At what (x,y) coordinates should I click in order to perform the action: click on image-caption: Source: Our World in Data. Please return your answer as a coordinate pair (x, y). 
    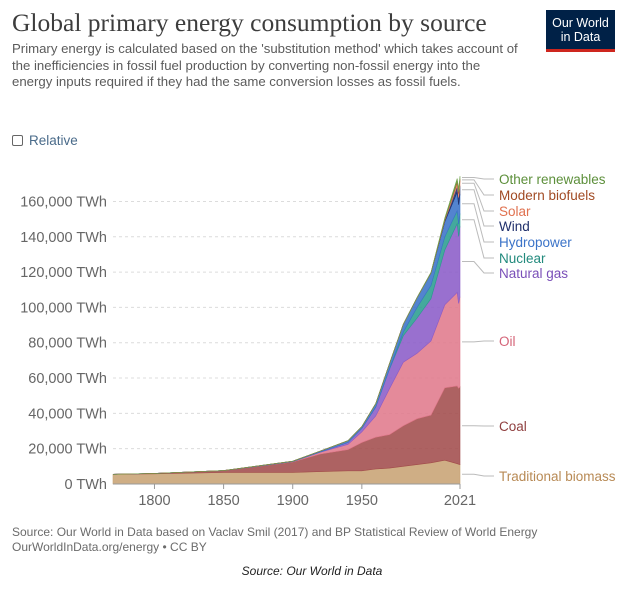
    Looking at the image, I should click on (312, 571).